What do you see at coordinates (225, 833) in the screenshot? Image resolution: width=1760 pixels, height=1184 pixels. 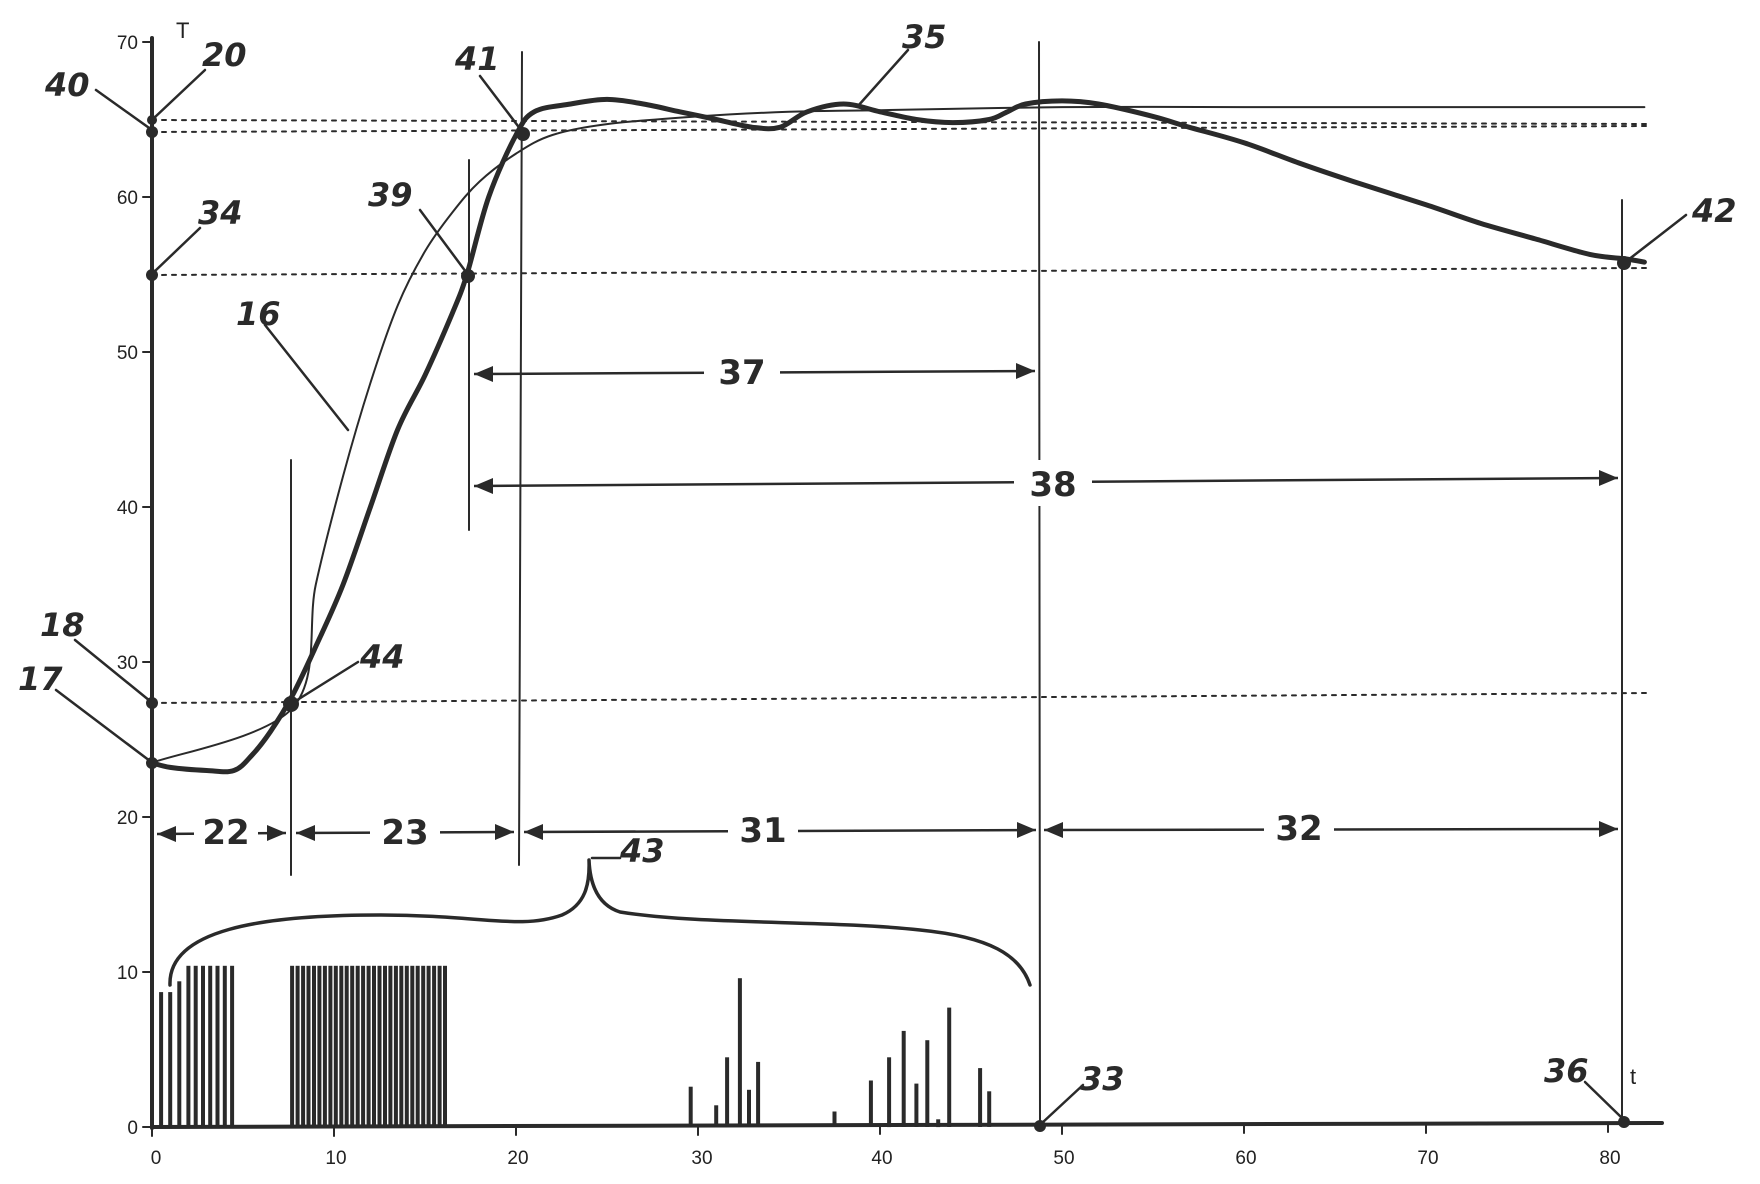 I see `ref-numeral-22: 22` at bounding box center [225, 833].